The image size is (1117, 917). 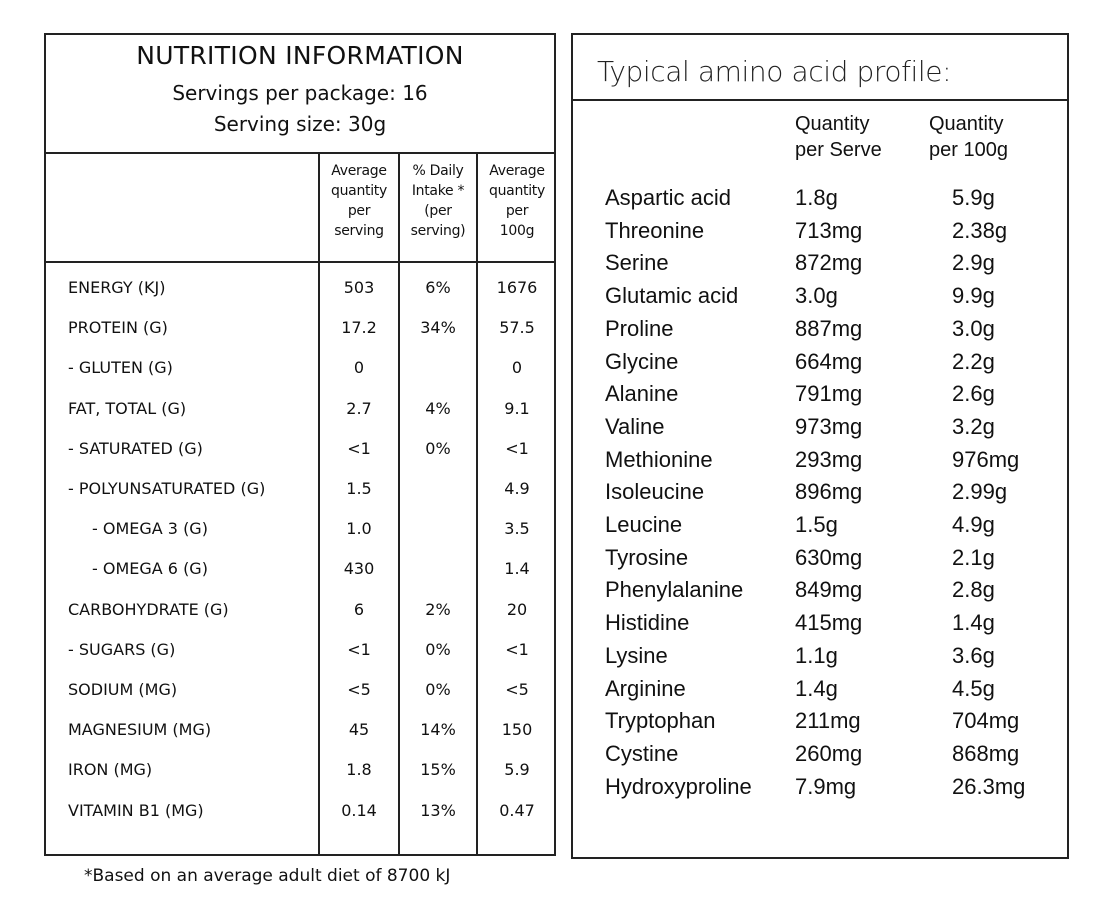 What do you see at coordinates (438, 730) in the screenshot?
I see `daily-intake-value: 14%` at bounding box center [438, 730].